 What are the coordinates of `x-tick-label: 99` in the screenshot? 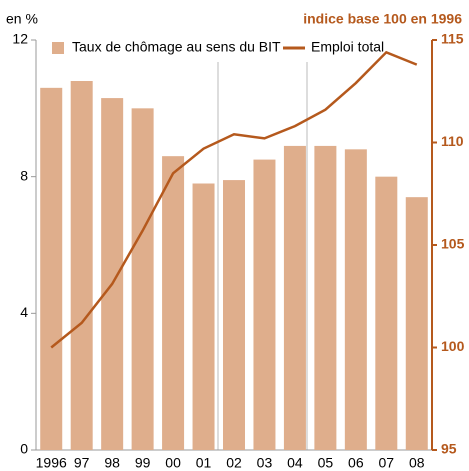 It's located at (143, 463).